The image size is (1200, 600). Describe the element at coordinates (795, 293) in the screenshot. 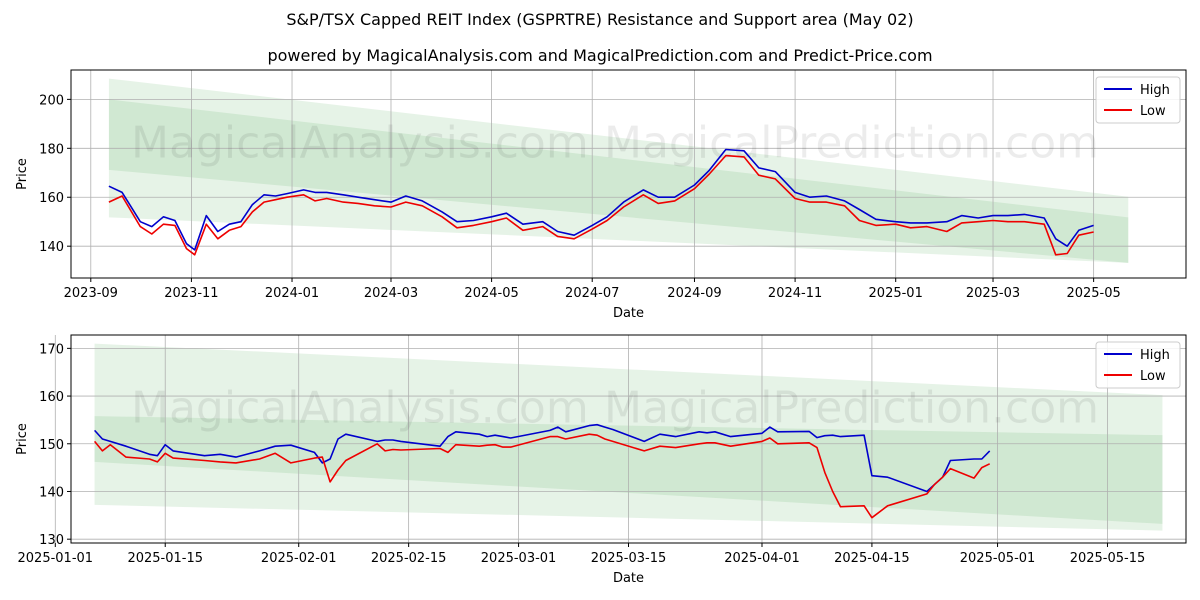

I see `x-tick-label: 2024-11` at that location.